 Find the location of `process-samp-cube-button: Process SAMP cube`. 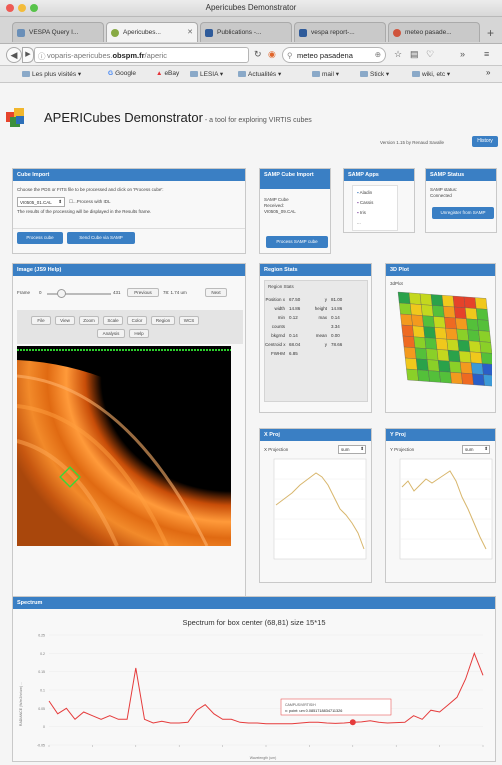

process-samp-cube-button: Process SAMP cube is located at coordinates (297, 242).